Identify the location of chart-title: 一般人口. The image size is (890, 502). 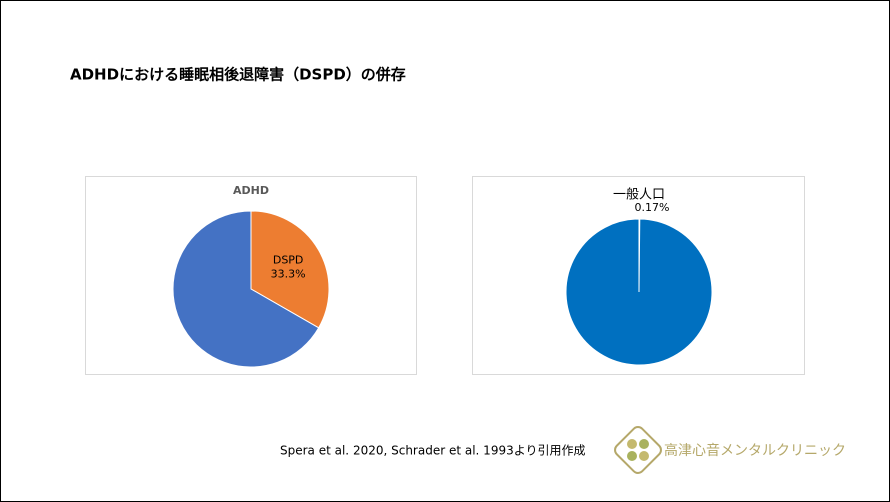
(639, 195).